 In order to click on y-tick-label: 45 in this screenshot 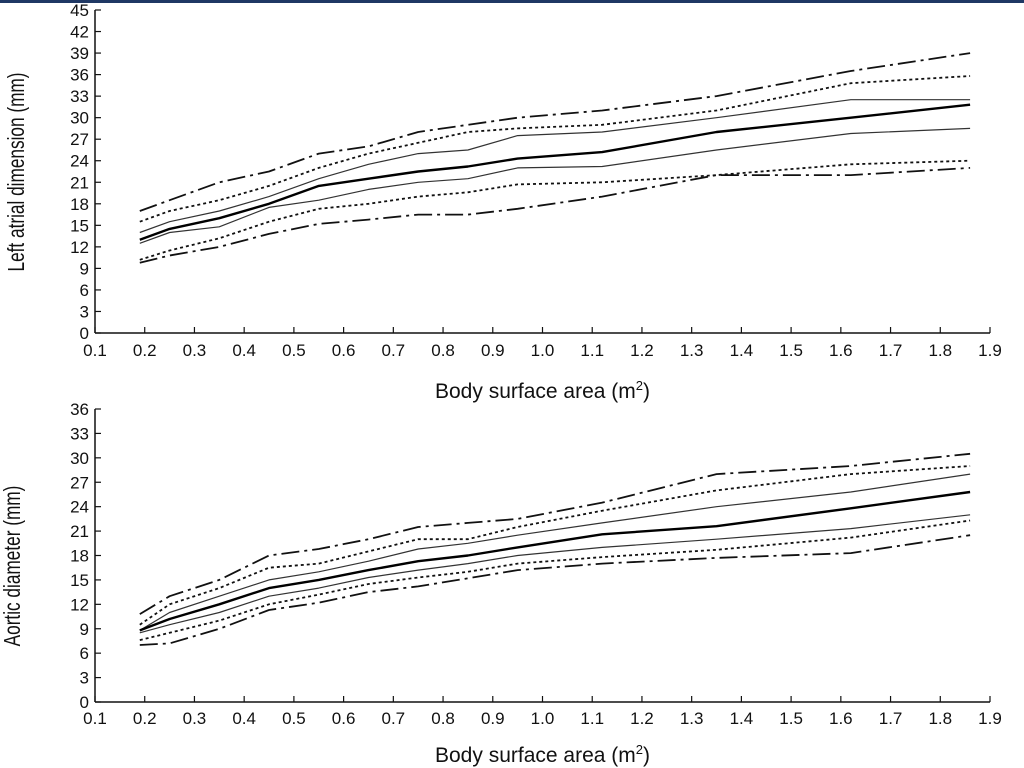, I will do `click(79, 10)`.